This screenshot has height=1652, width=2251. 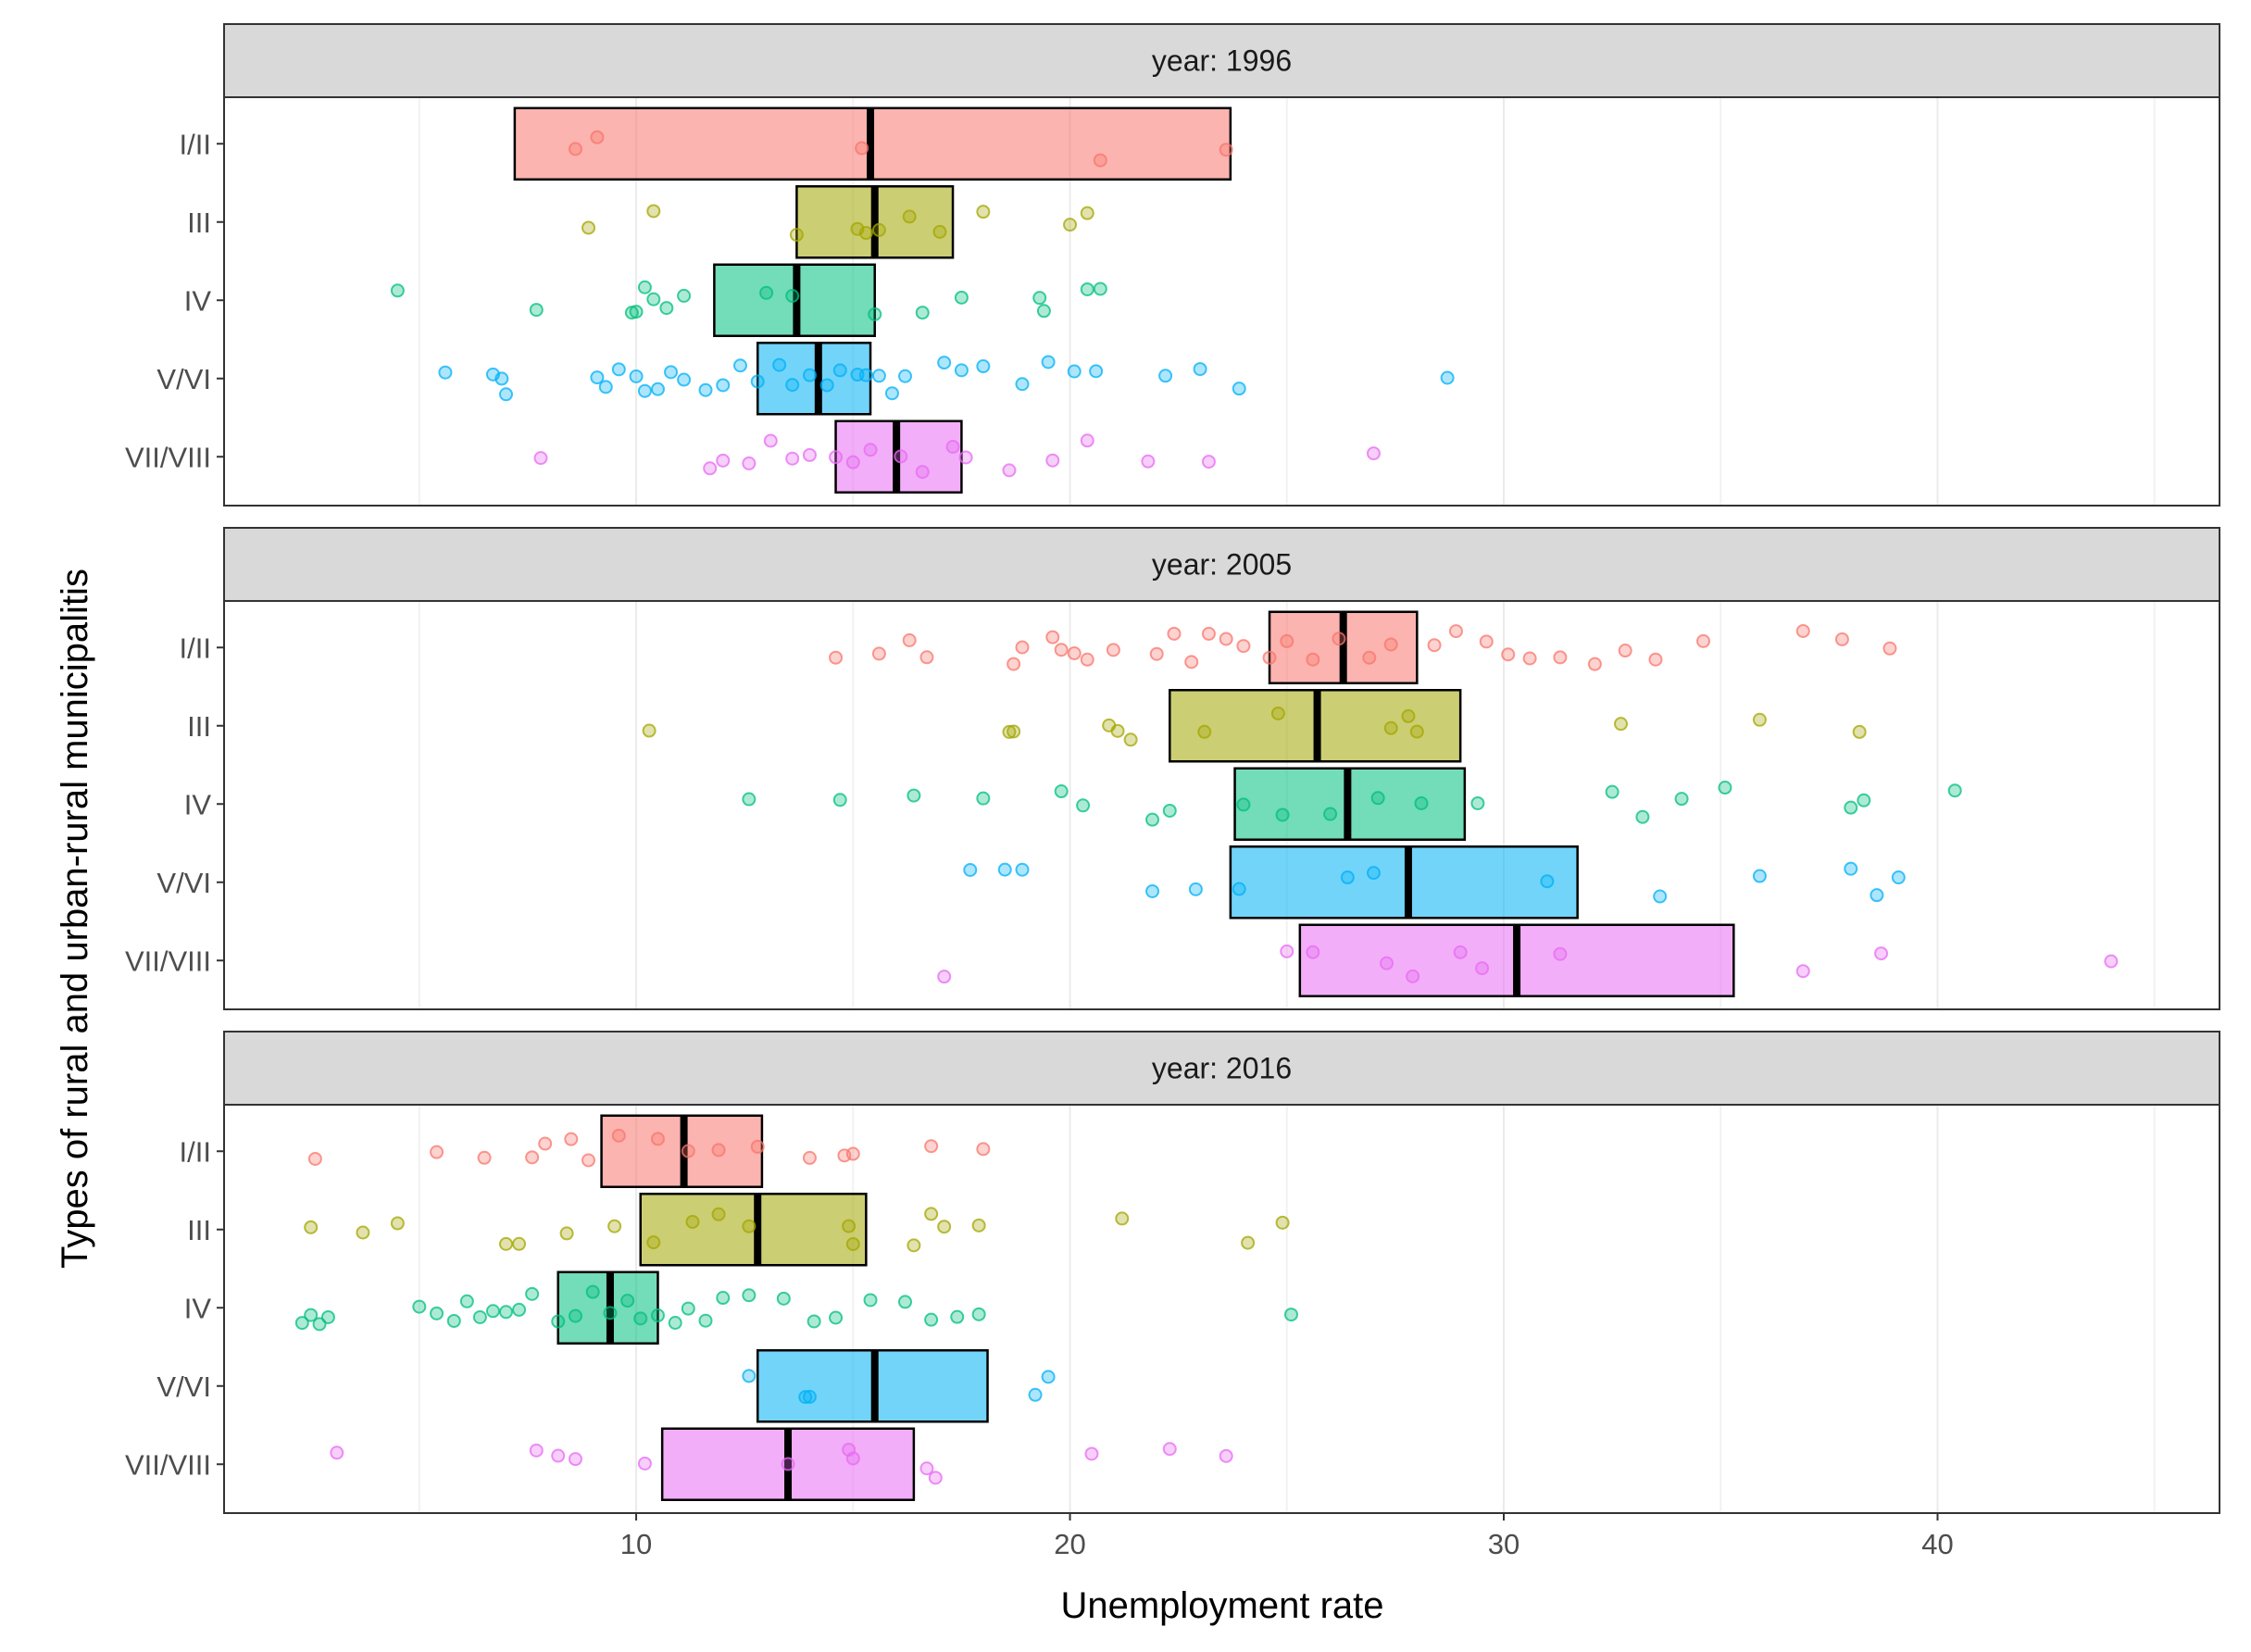 I want to click on facet-strip-label: year: 2005, so click(x=1222, y=565).